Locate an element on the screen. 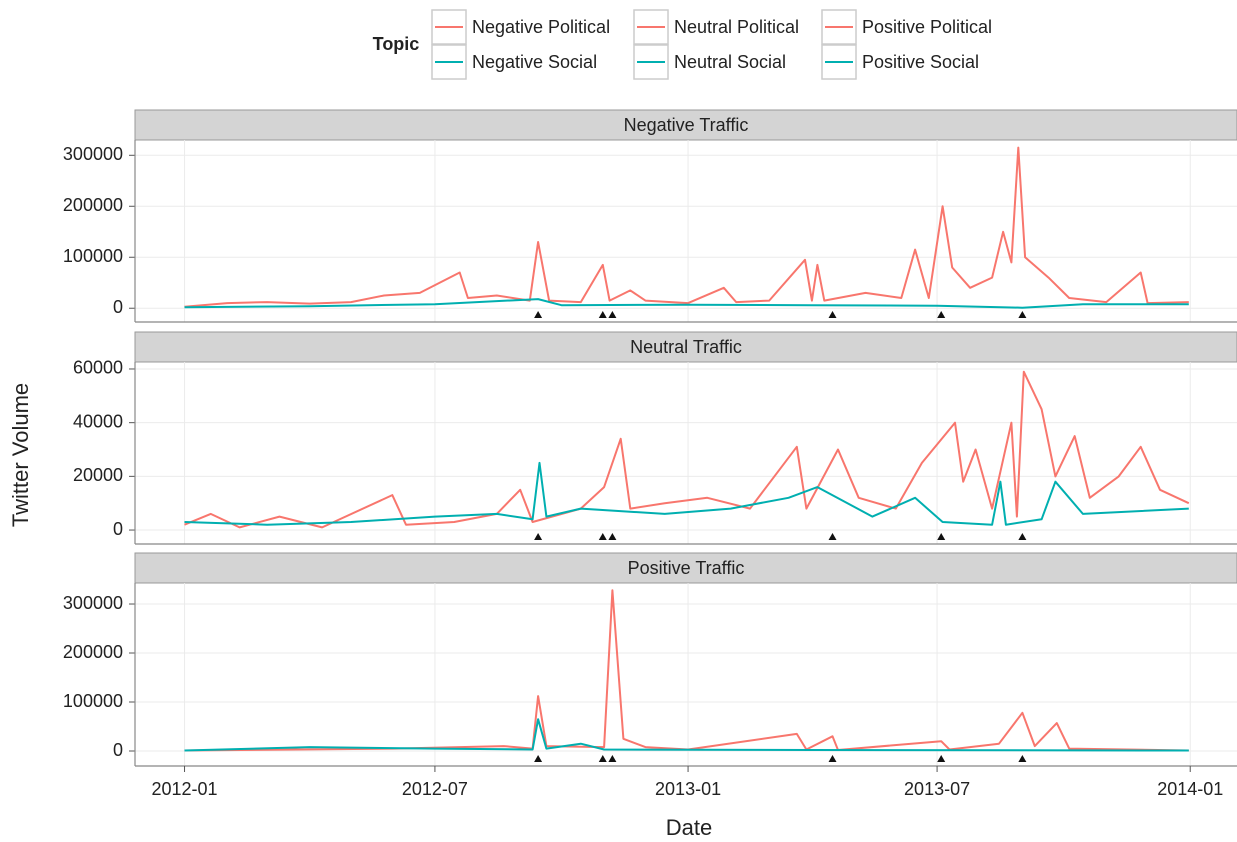 This screenshot has width=1237, height=842. x-axis-title: Date is located at coordinates (689, 827).